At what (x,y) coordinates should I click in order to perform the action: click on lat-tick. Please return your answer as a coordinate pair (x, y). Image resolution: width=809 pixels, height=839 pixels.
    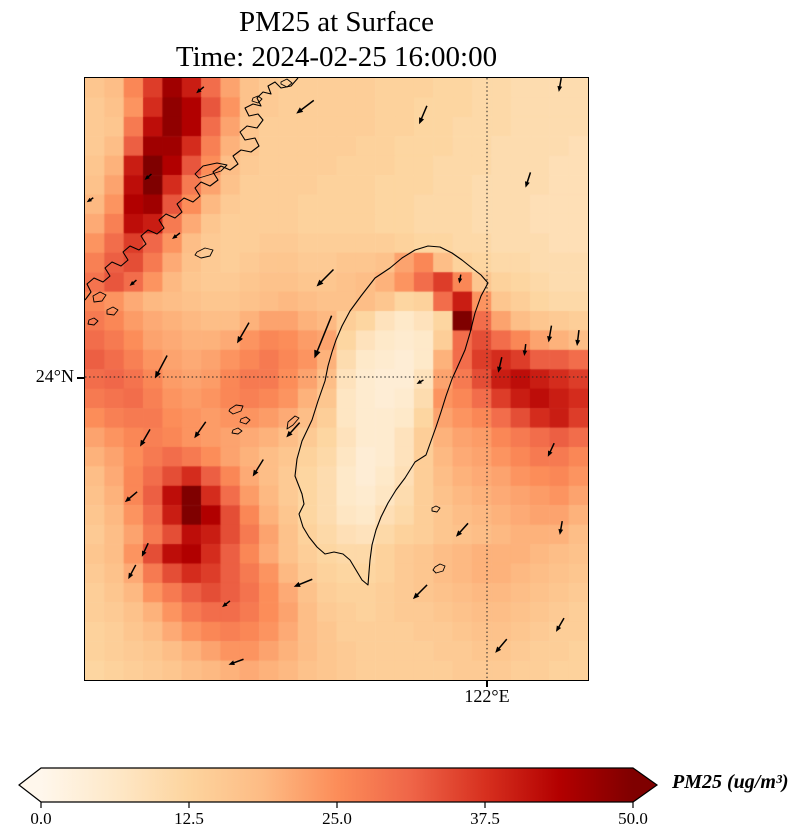
    Looking at the image, I should click on (80, 378).